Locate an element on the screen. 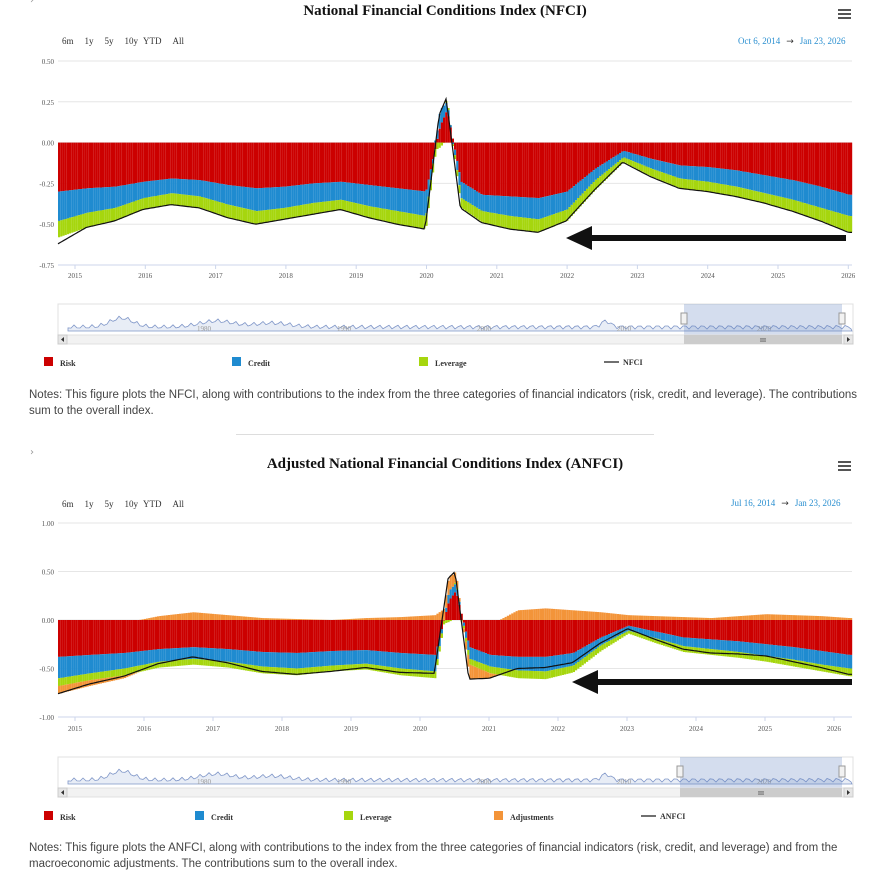 This screenshot has height=889, width=890. date-from-input: Oct 6, 2014 is located at coordinates (759, 41).